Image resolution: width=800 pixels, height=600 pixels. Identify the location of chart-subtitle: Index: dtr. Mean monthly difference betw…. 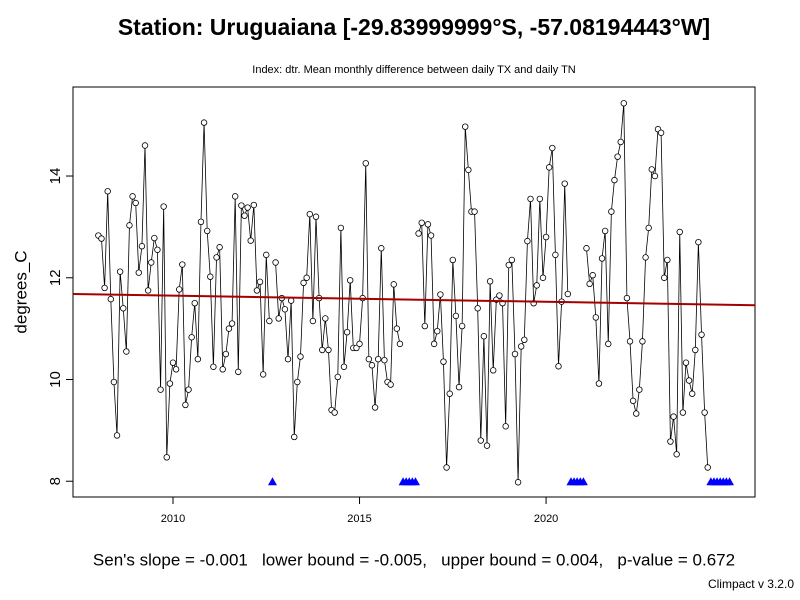
(414, 70).